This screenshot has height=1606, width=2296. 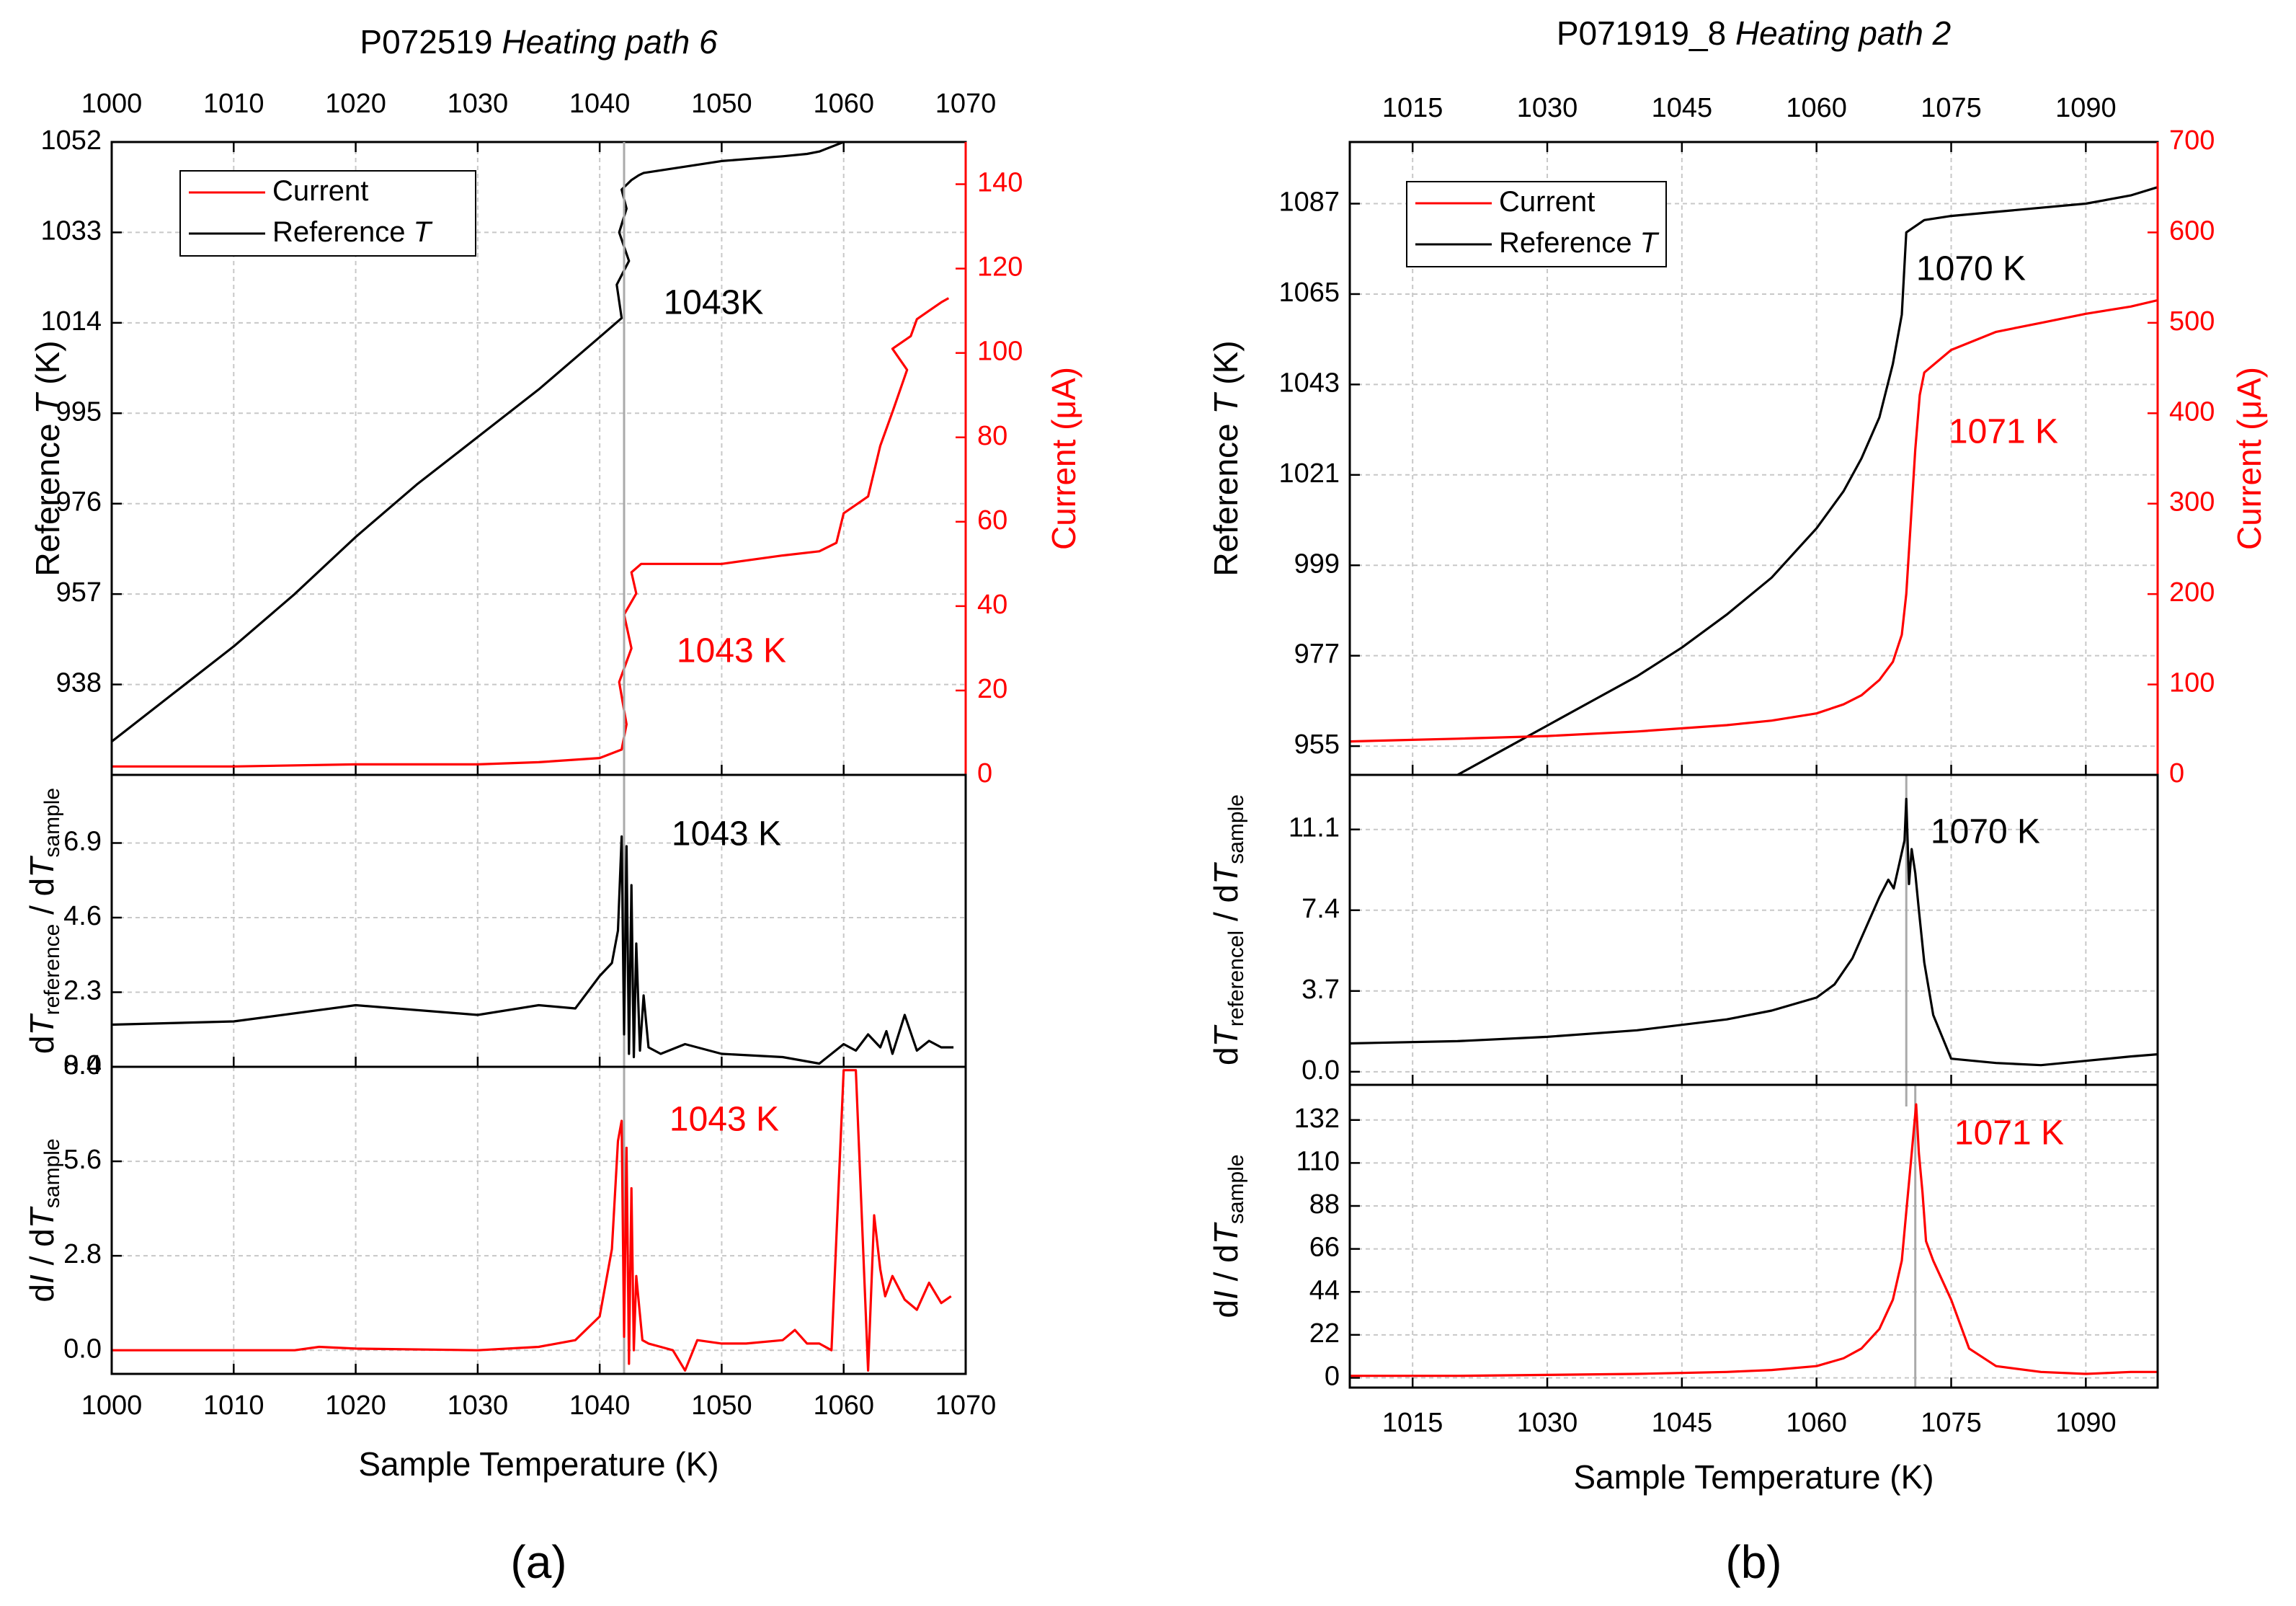 I want to click on y-tick-label: 3.7, so click(x=1320, y=990).